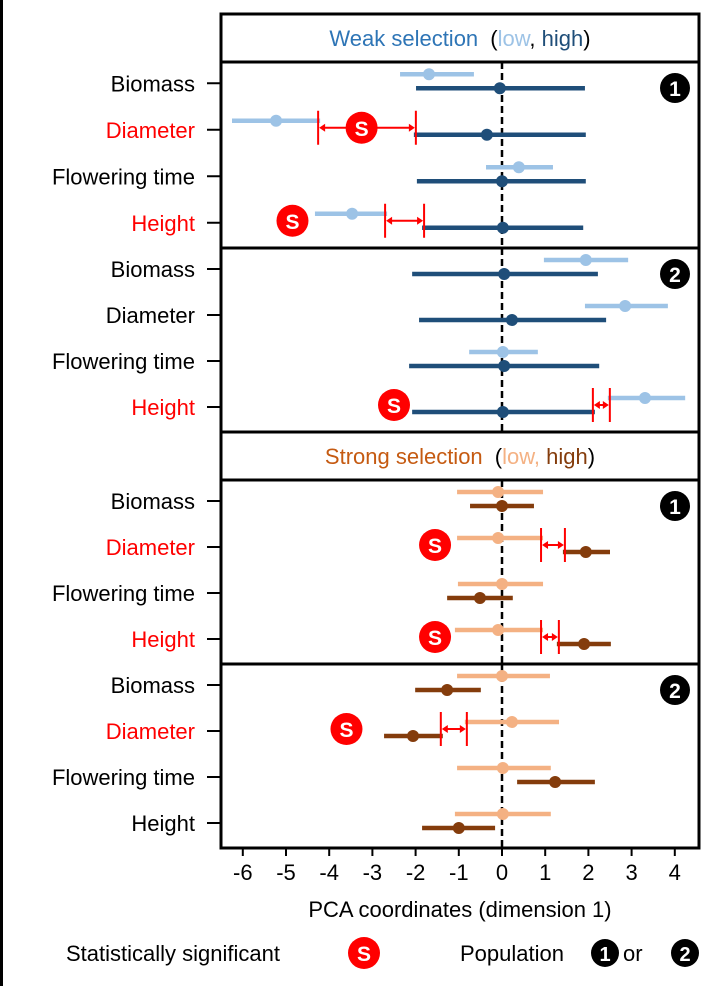 This screenshot has height=986, width=711. Describe the element at coordinates (532, 38) in the screenshot. I see `weak-sep: ,` at that location.